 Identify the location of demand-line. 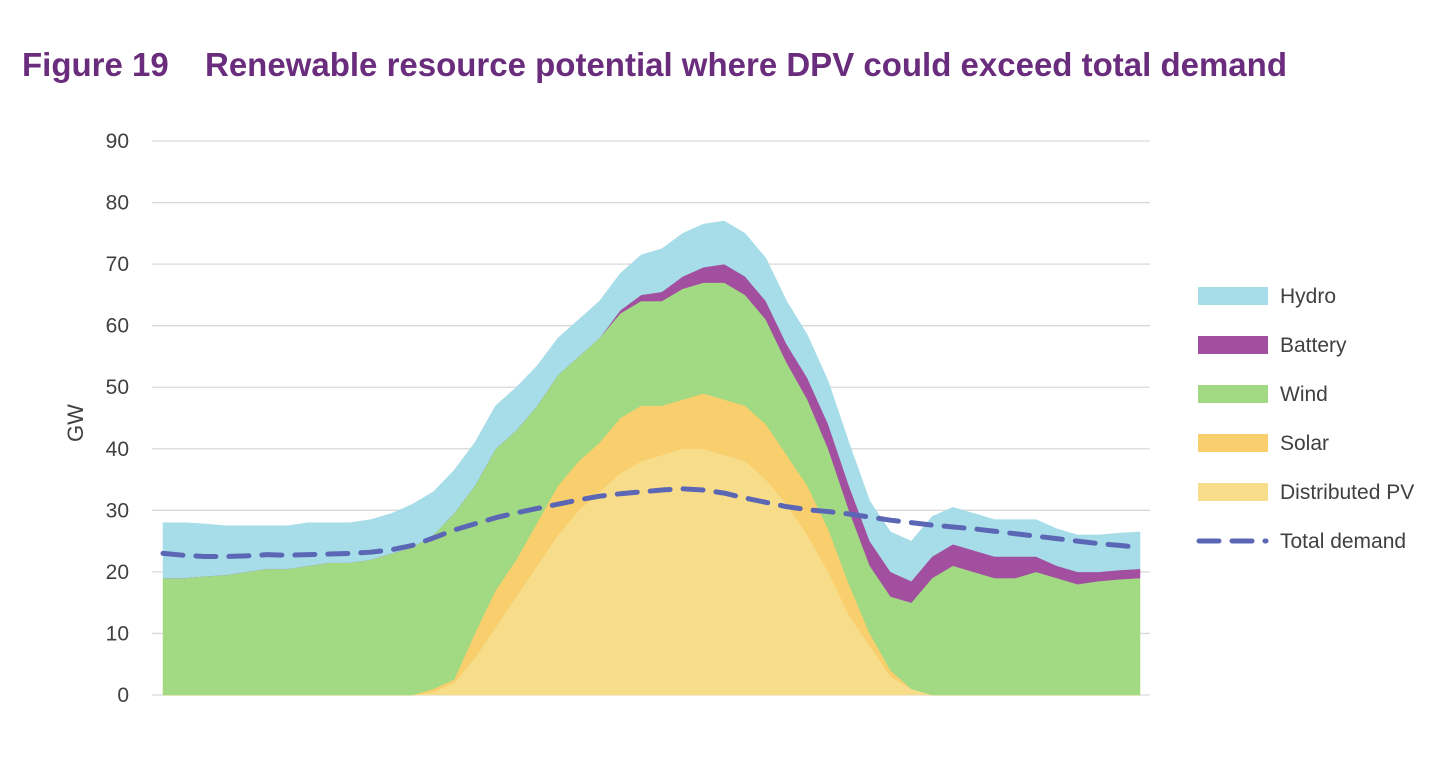
(651, 522).